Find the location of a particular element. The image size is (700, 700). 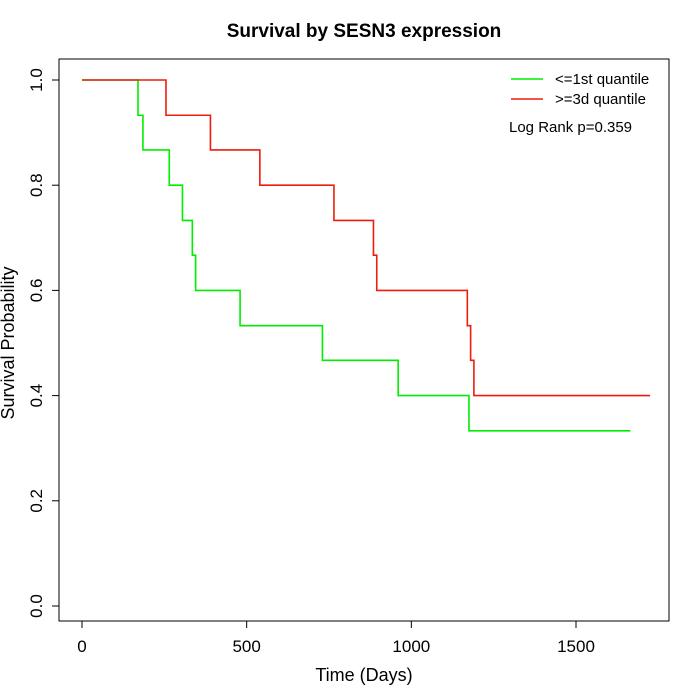

x-tick-label: 1500 is located at coordinates (576, 646).